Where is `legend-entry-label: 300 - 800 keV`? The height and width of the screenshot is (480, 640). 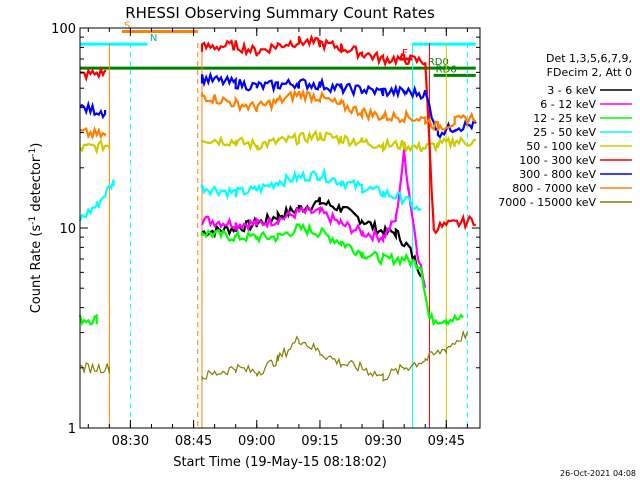
legend-entry-label: 300 - 800 keV is located at coordinates (557, 174).